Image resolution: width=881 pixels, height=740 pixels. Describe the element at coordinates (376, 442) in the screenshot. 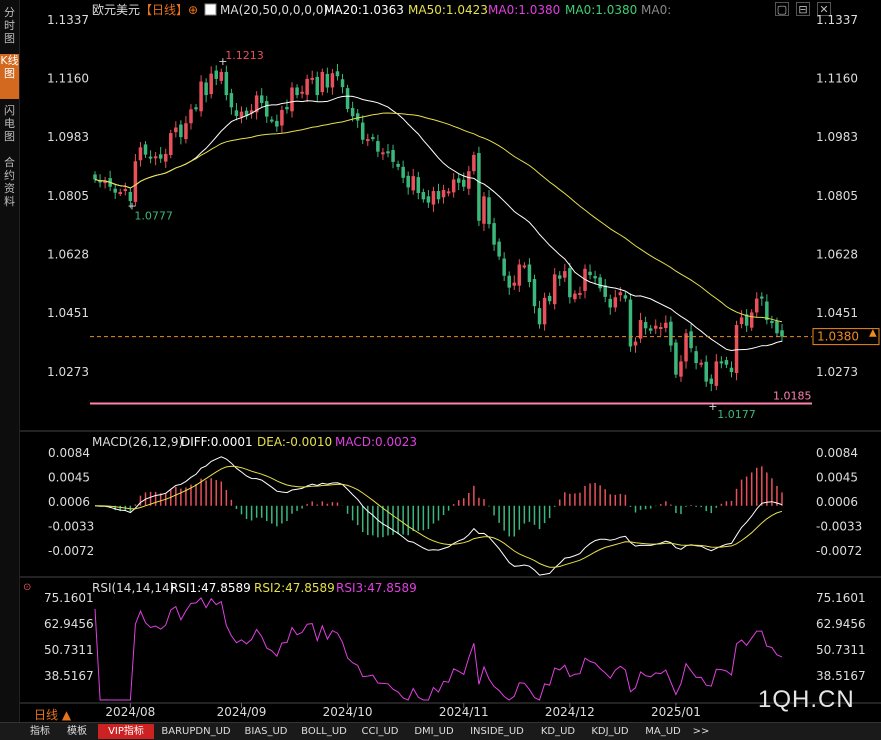

I see `macd-value: MACD:0.0023` at that location.